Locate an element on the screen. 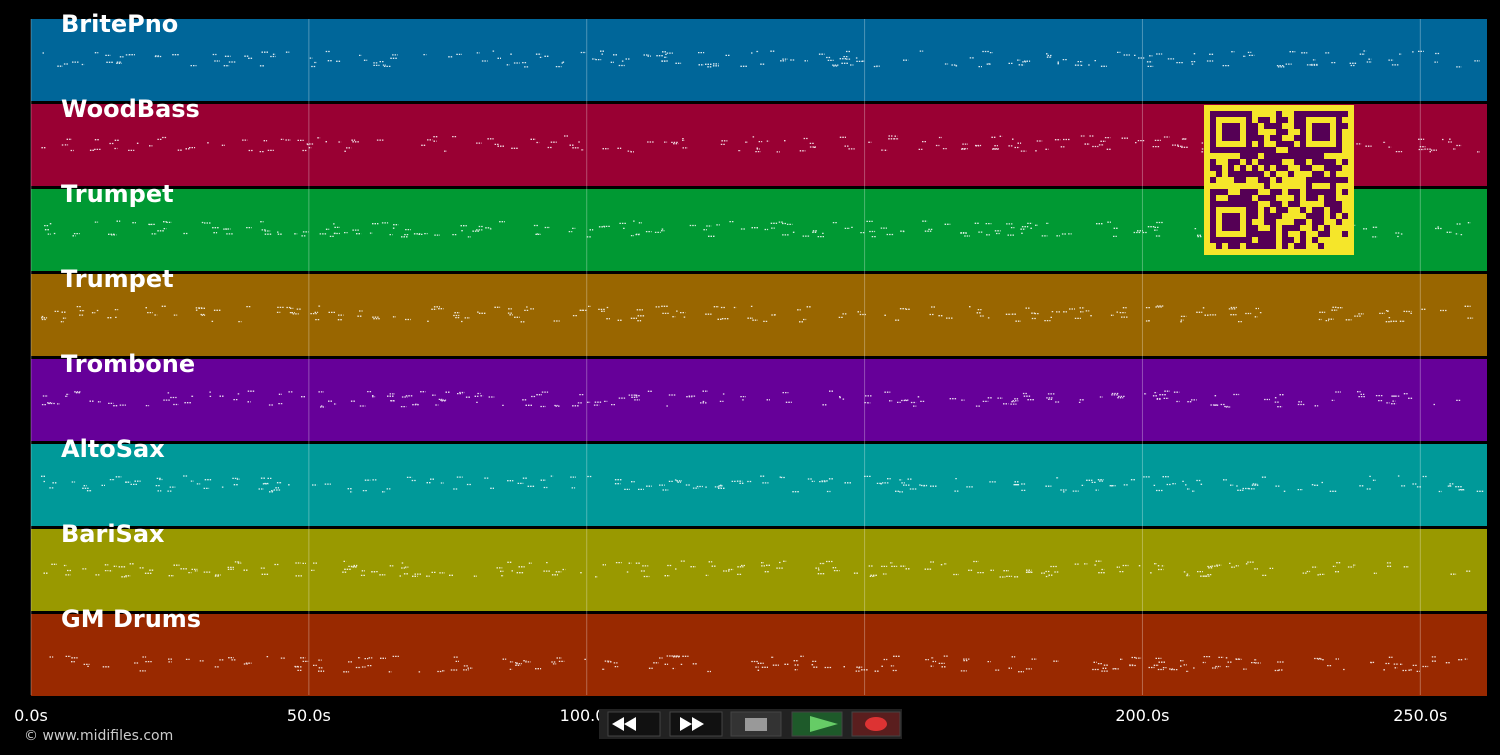 Image resolution: width=1500 pixels, height=755 pixels. transport is located at coordinates (750, 724).